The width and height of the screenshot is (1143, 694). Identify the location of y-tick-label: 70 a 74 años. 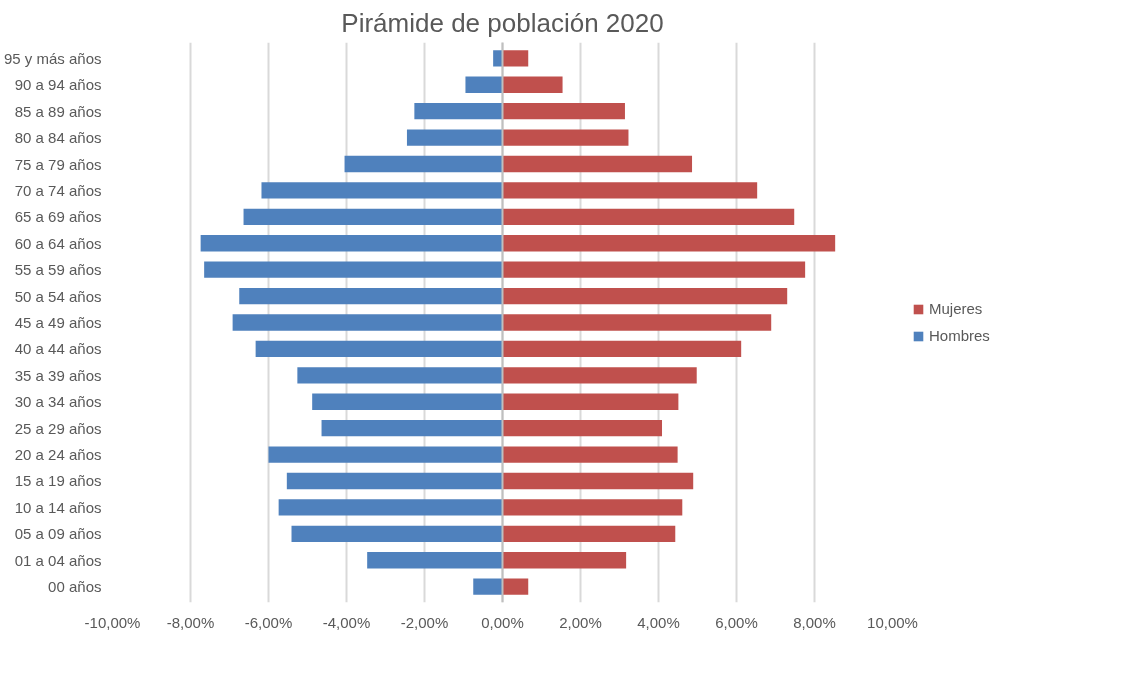
(58, 190).